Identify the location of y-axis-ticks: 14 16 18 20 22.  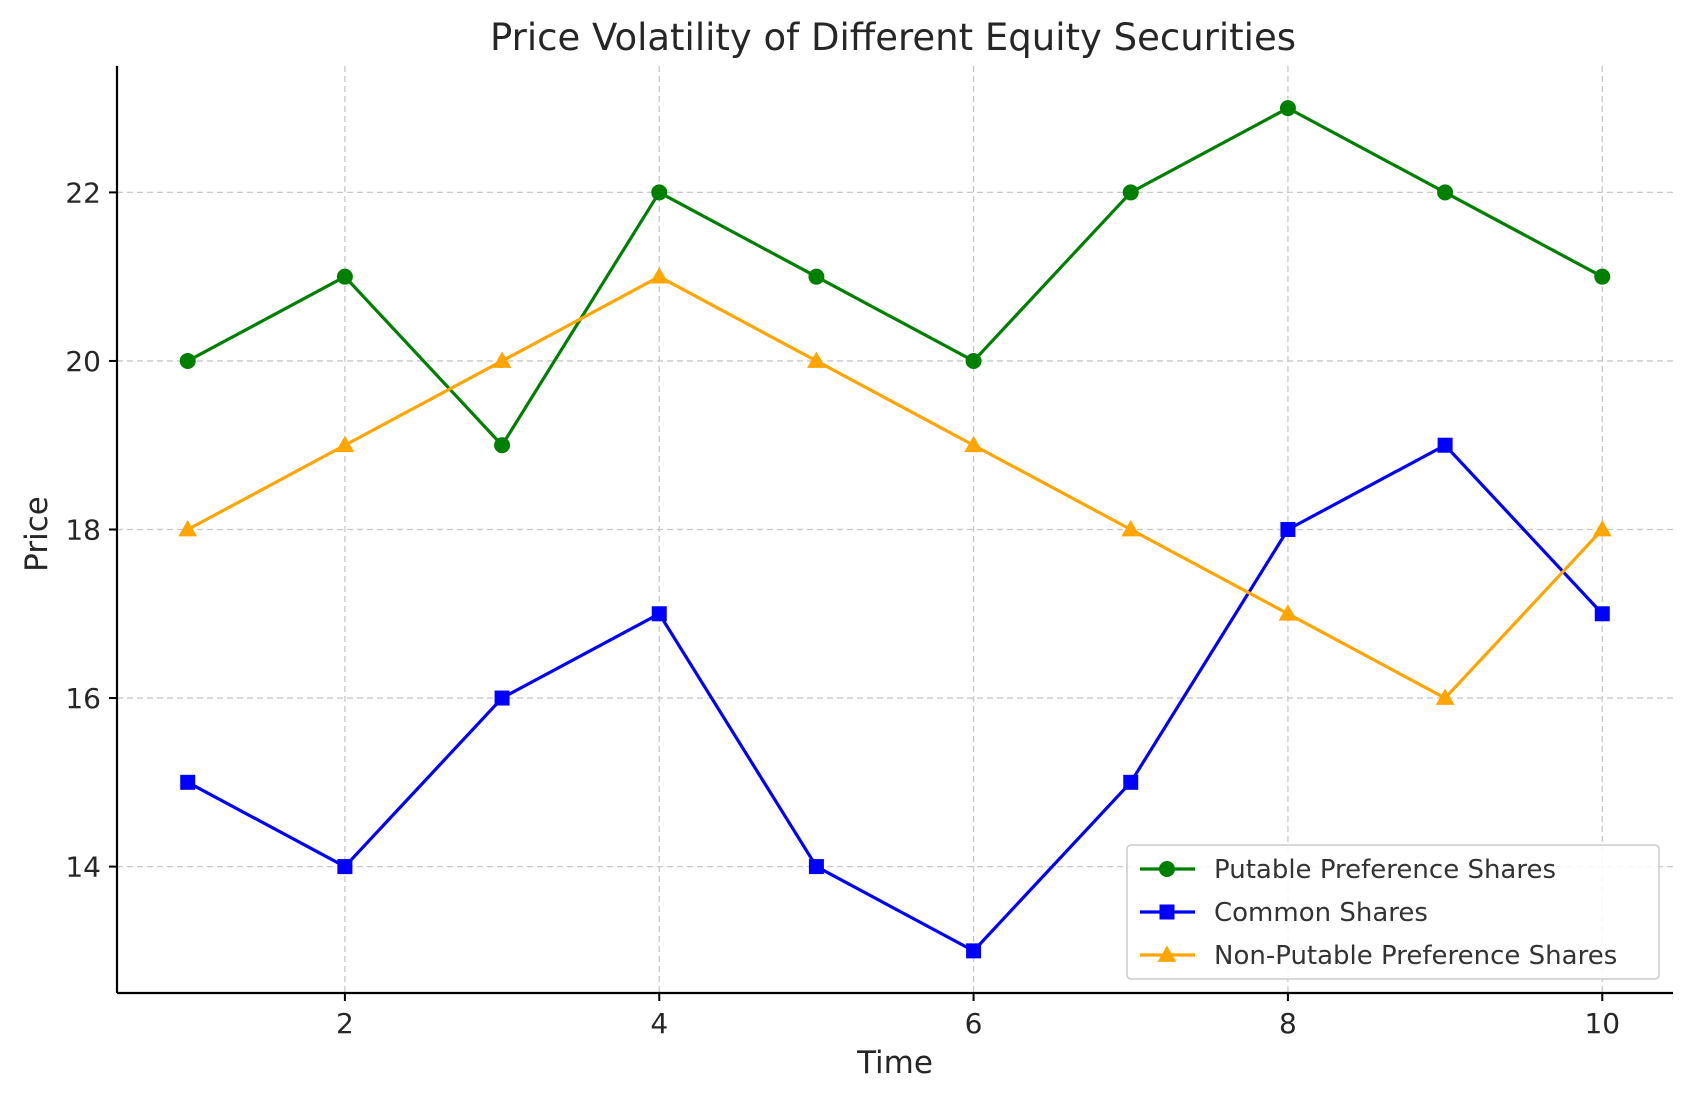
(91, 530).